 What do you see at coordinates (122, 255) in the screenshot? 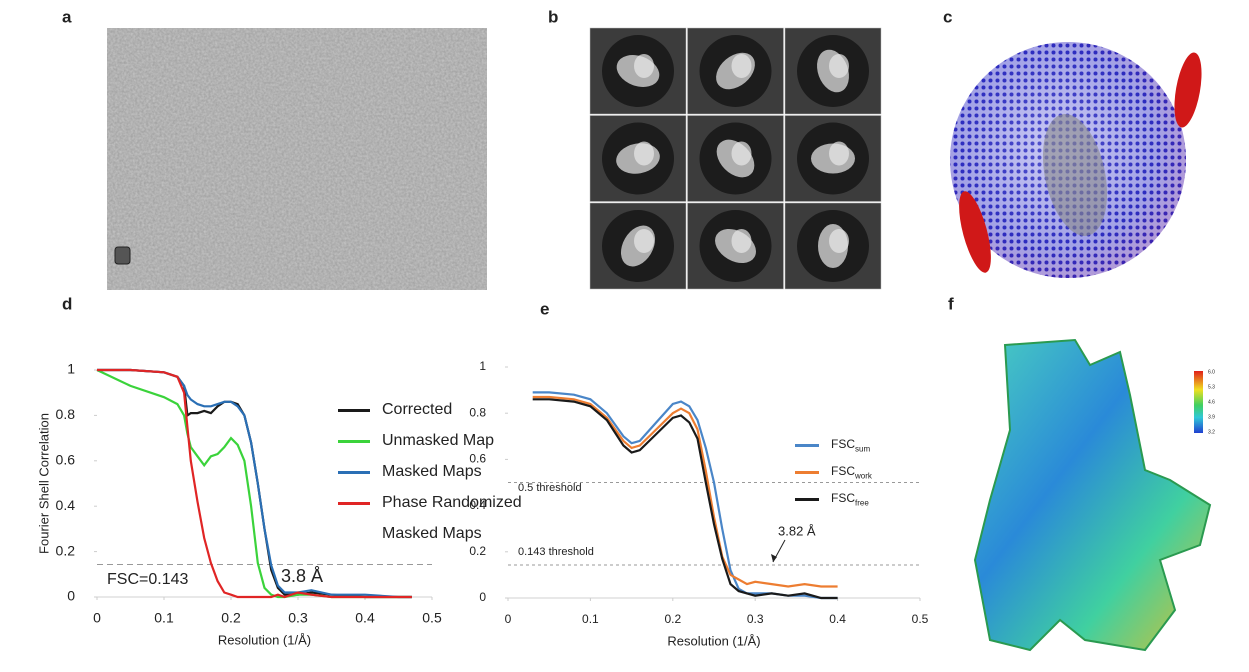
I see `micrograph-particle` at bounding box center [122, 255].